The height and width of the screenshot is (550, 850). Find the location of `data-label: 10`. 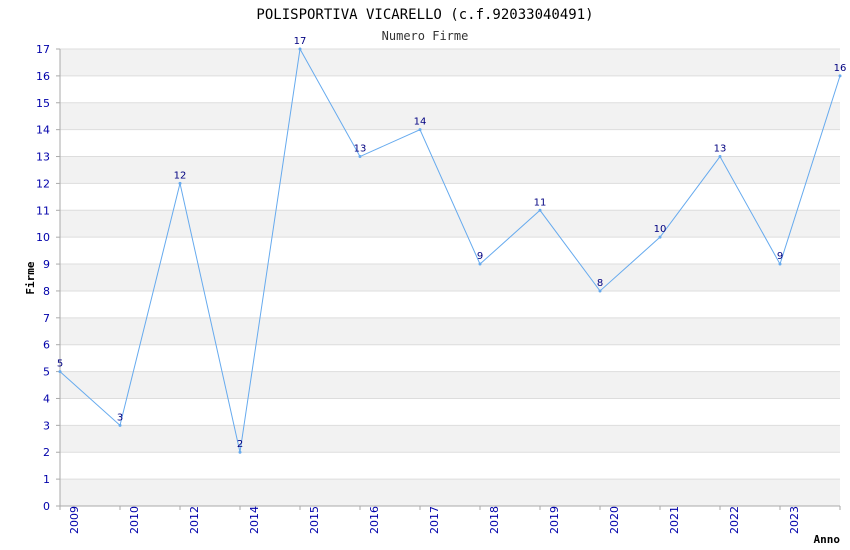

data-label: 10 is located at coordinates (660, 229).